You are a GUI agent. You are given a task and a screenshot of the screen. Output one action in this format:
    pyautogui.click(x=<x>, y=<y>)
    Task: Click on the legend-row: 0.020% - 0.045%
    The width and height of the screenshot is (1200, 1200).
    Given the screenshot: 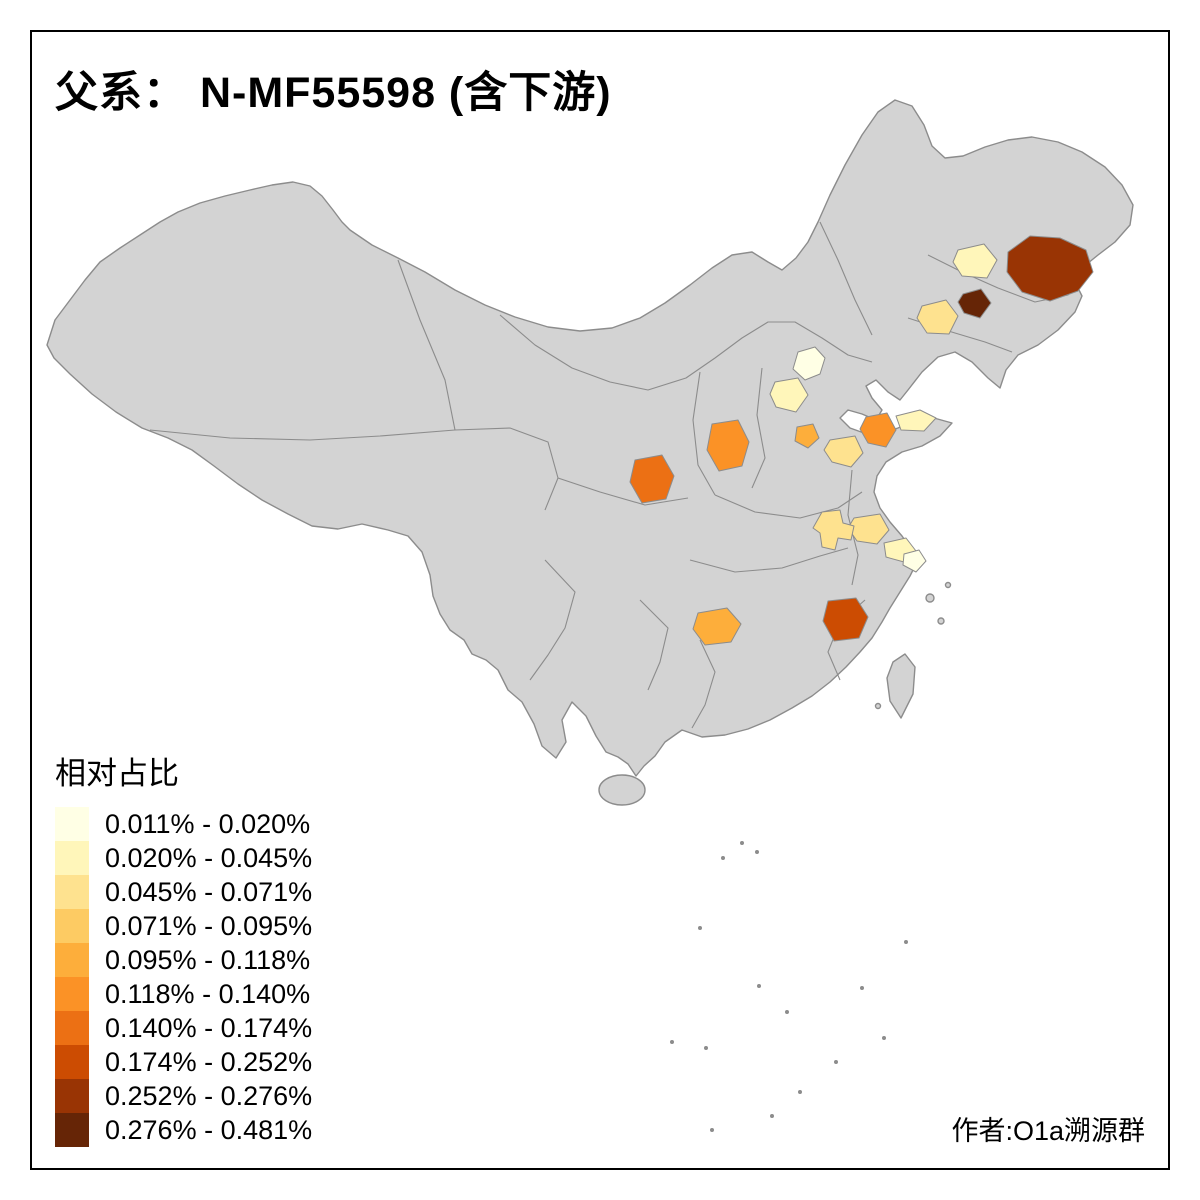 What is the action you would take?
    pyautogui.click(x=183, y=858)
    